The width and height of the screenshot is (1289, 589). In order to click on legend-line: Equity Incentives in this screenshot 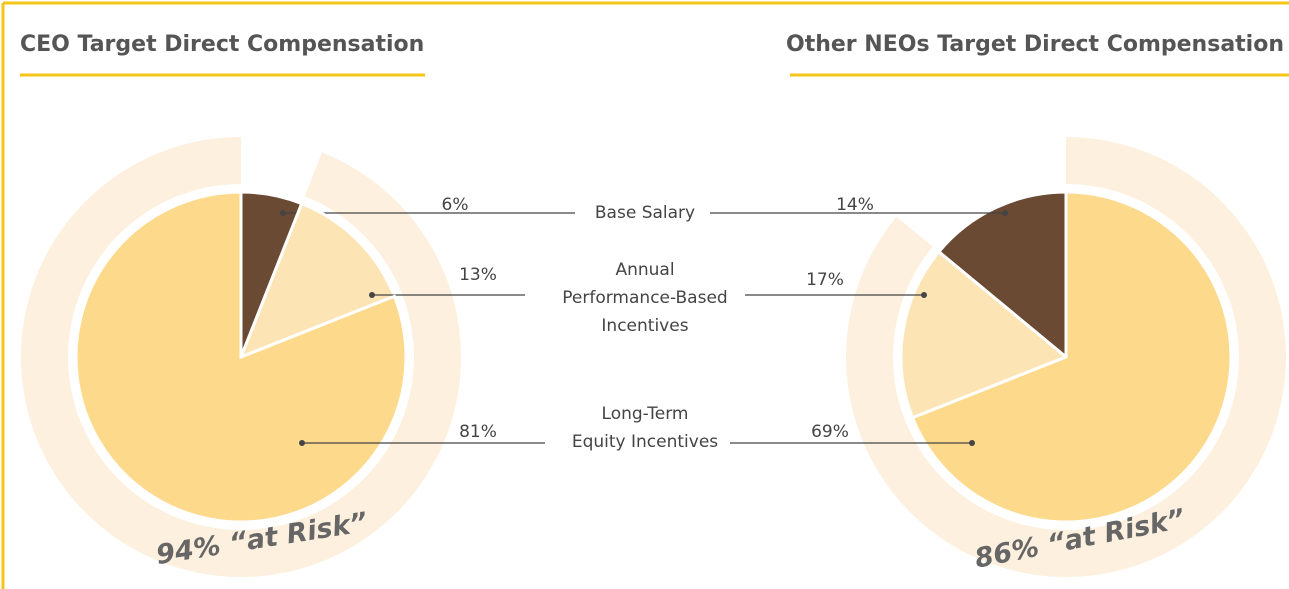, I will do `click(645, 442)`.